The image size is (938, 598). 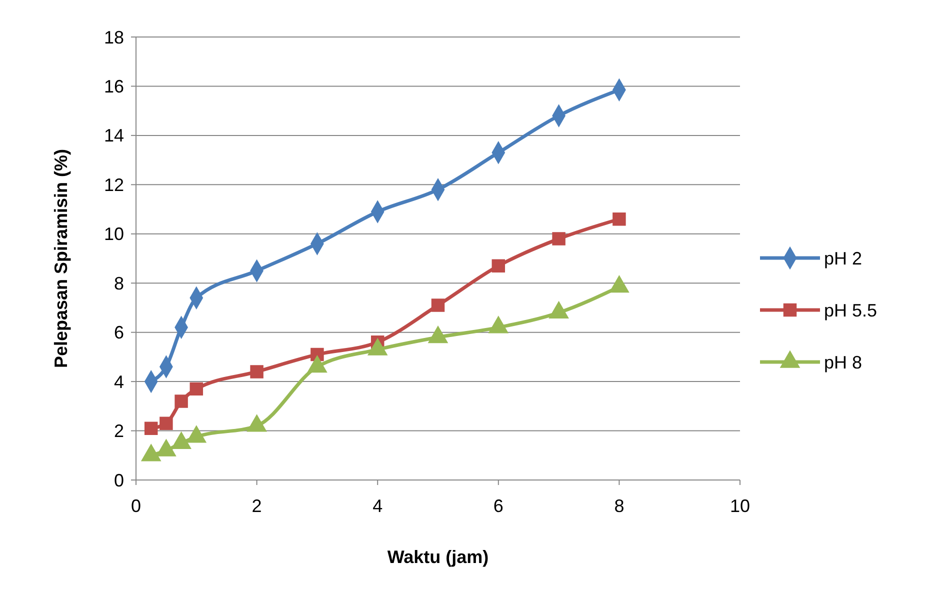 What do you see at coordinates (740, 506) in the screenshot?
I see `x-tick-label: 10` at bounding box center [740, 506].